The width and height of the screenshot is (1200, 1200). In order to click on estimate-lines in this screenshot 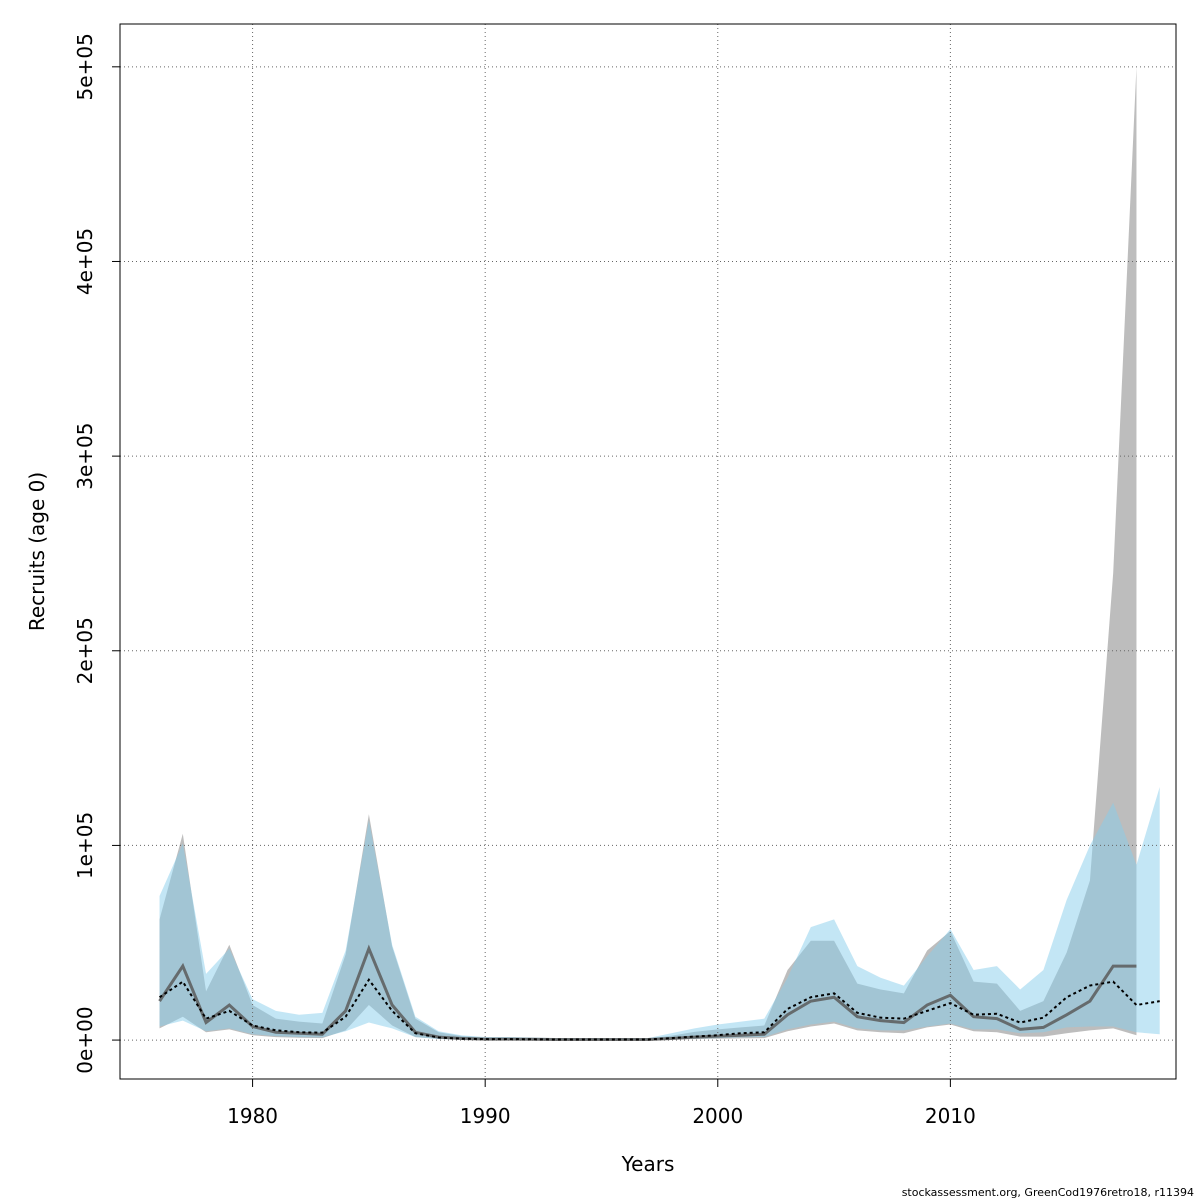, I will do `click(659, 992)`.